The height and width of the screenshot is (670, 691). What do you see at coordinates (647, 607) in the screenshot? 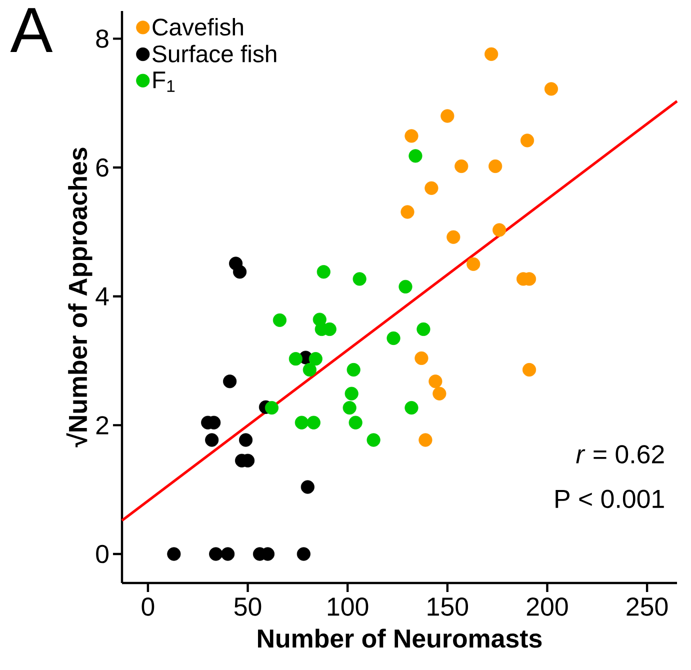
I see `x-tick-label: 250` at bounding box center [647, 607].